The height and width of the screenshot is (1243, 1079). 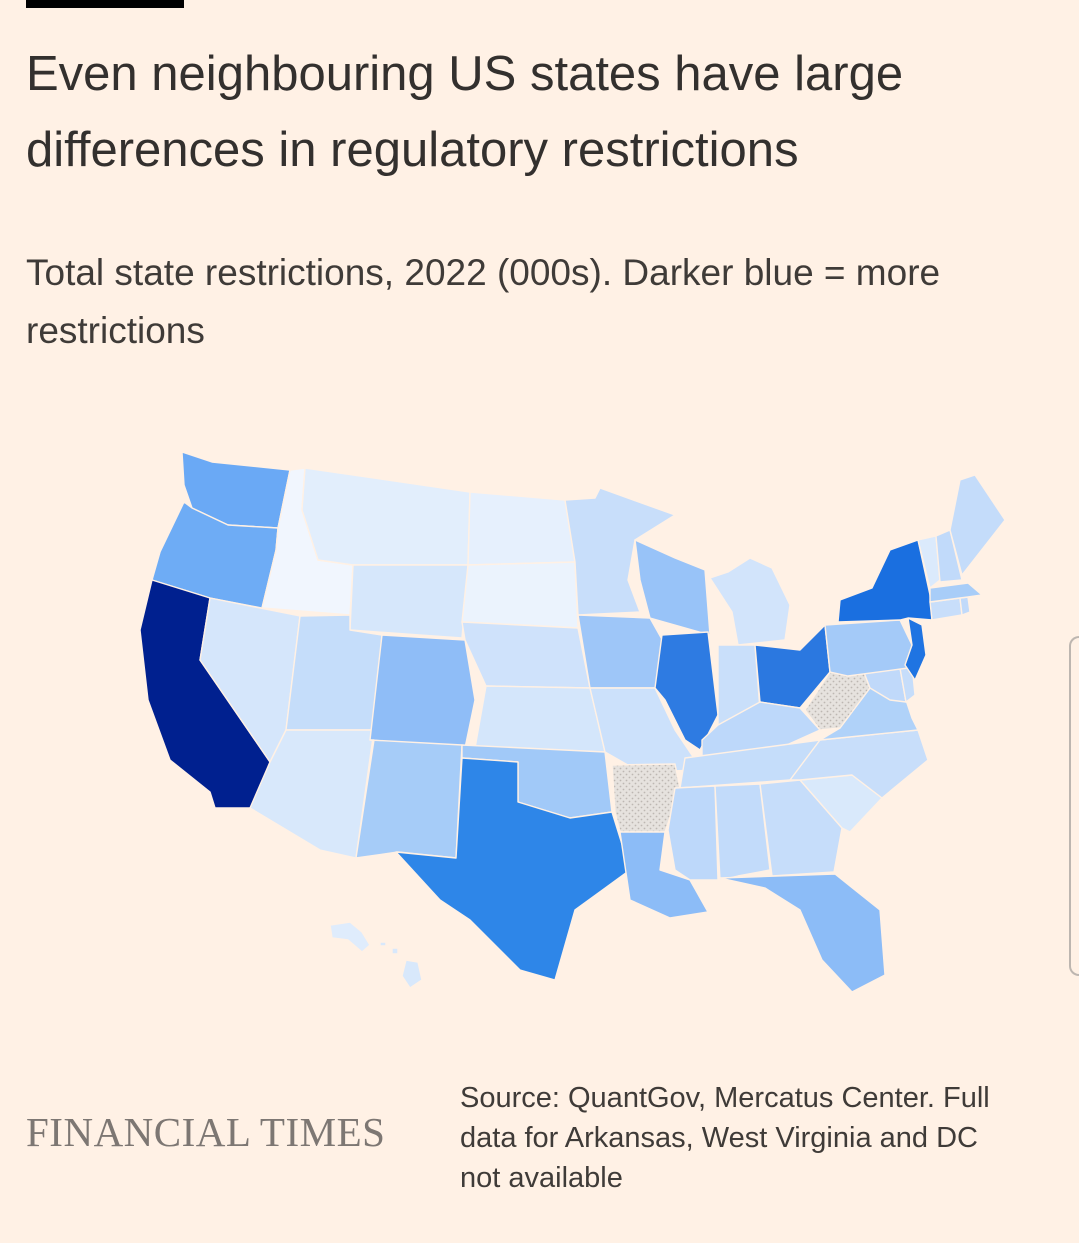 What do you see at coordinates (540, 719) in the screenshot?
I see `state-kansas` at bounding box center [540, 719].